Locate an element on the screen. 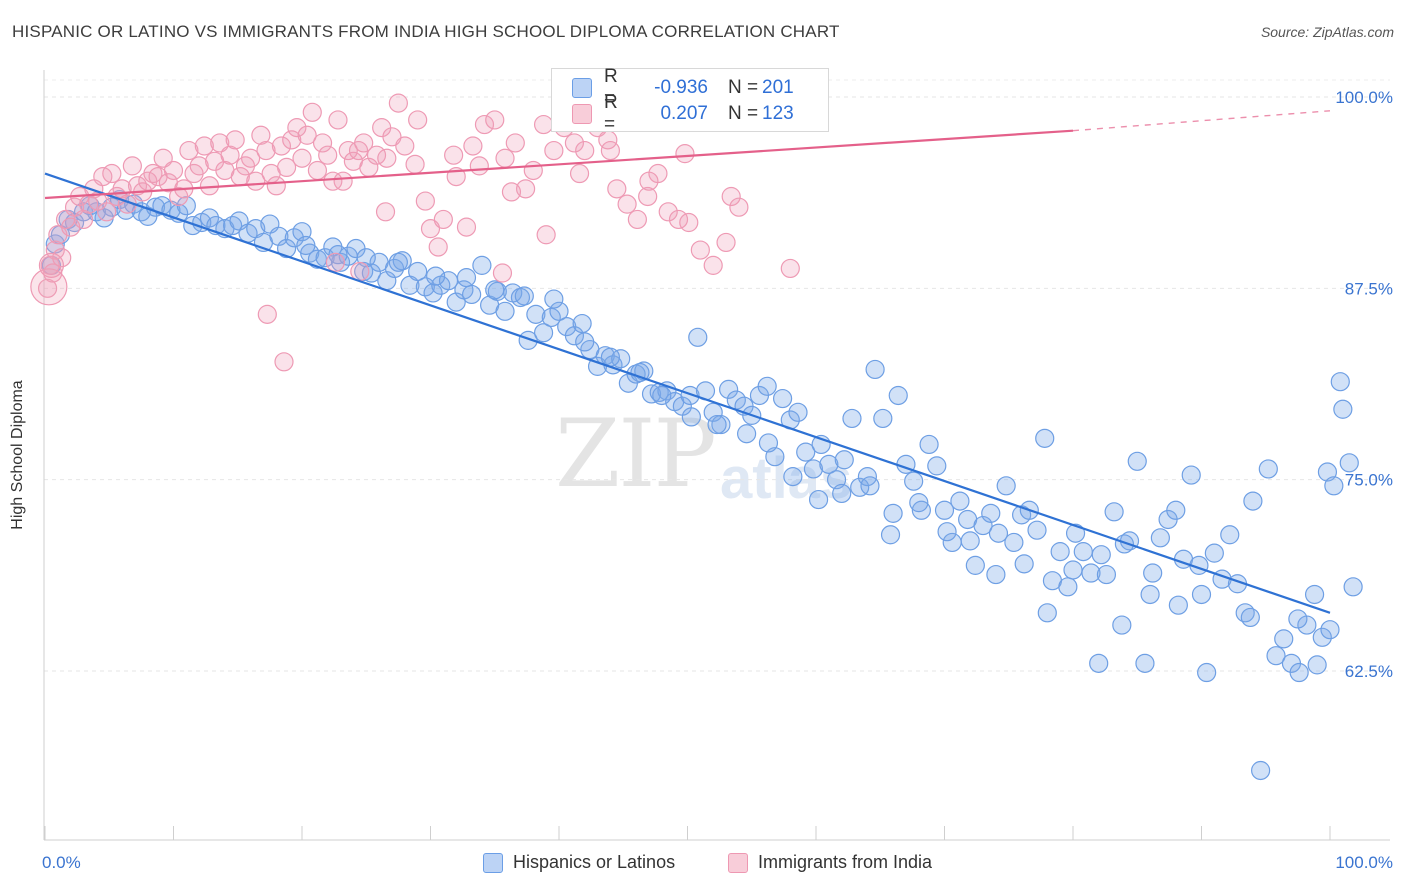 The height and width of the screenshot is (892, 1406). watermark-zip: ZIP is located at coordinates (636, 454).